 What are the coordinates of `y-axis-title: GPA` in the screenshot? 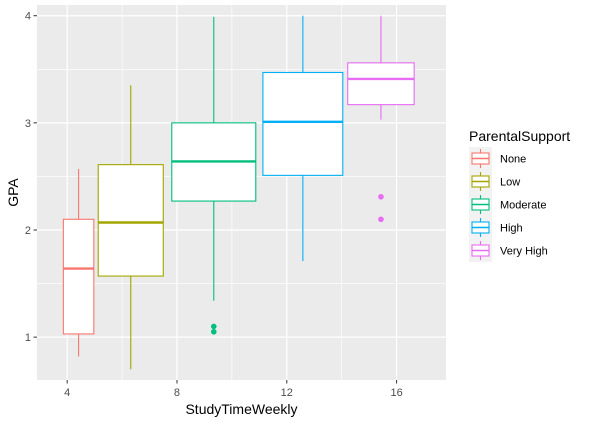 It's located at (13, 192).